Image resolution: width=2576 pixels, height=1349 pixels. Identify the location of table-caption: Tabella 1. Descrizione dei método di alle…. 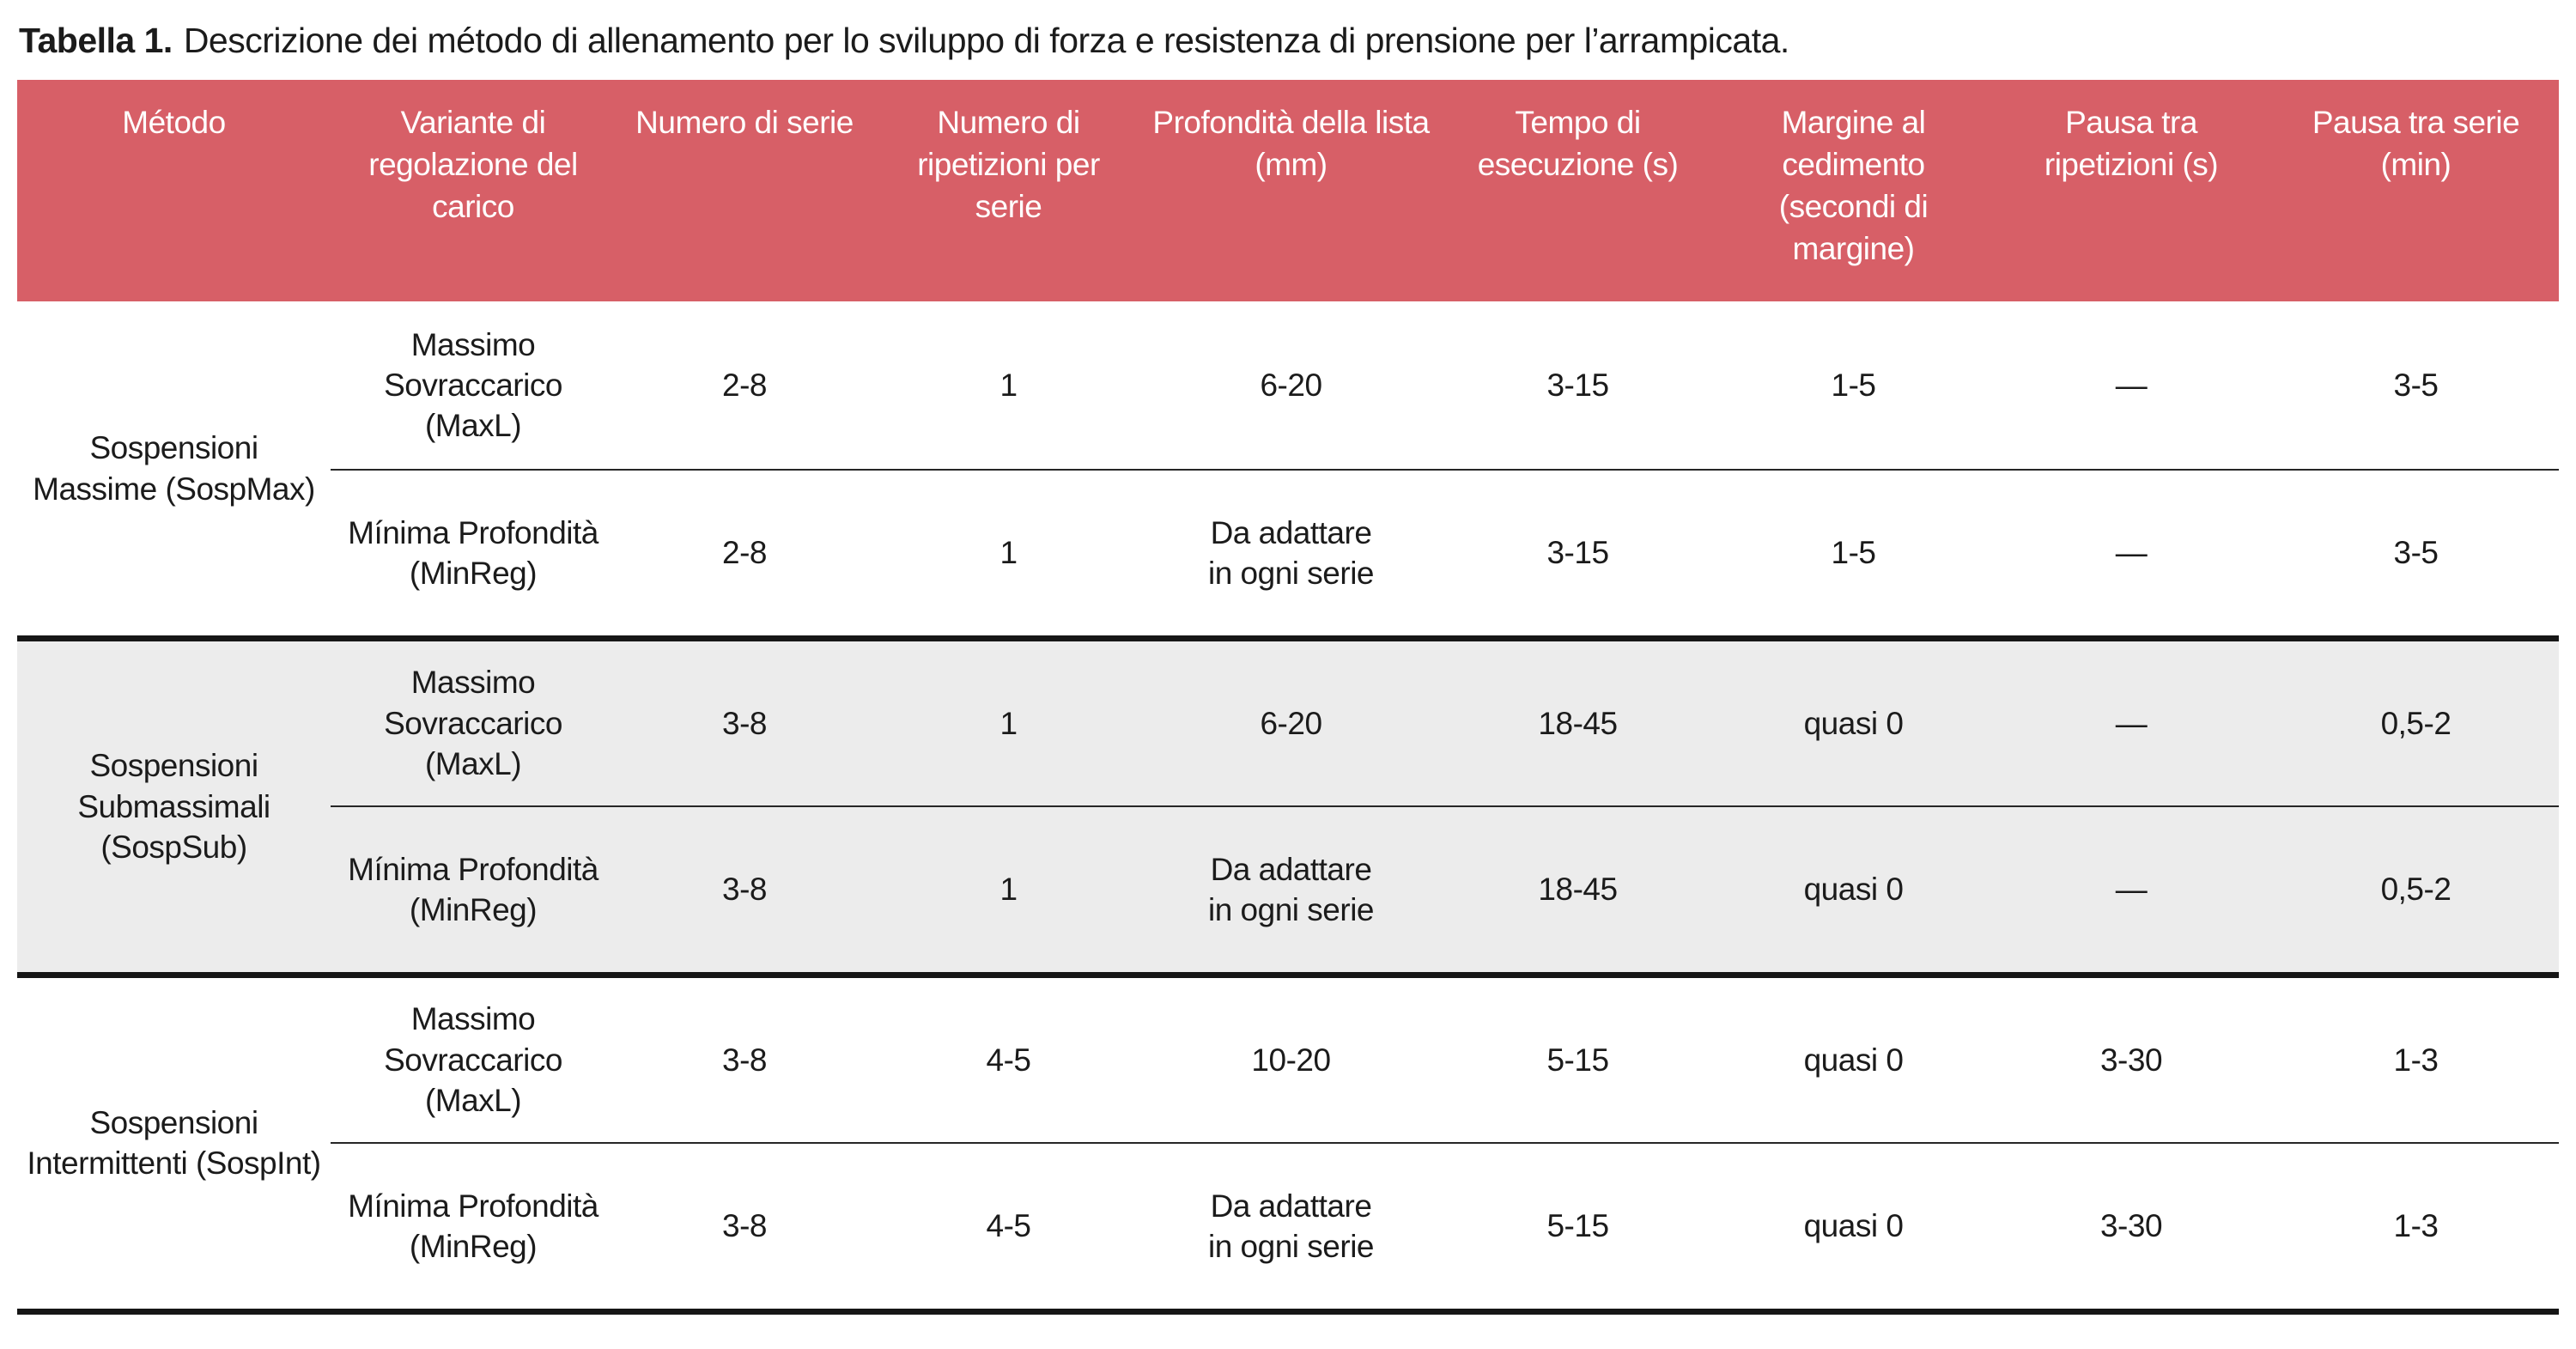
(1289, 41).